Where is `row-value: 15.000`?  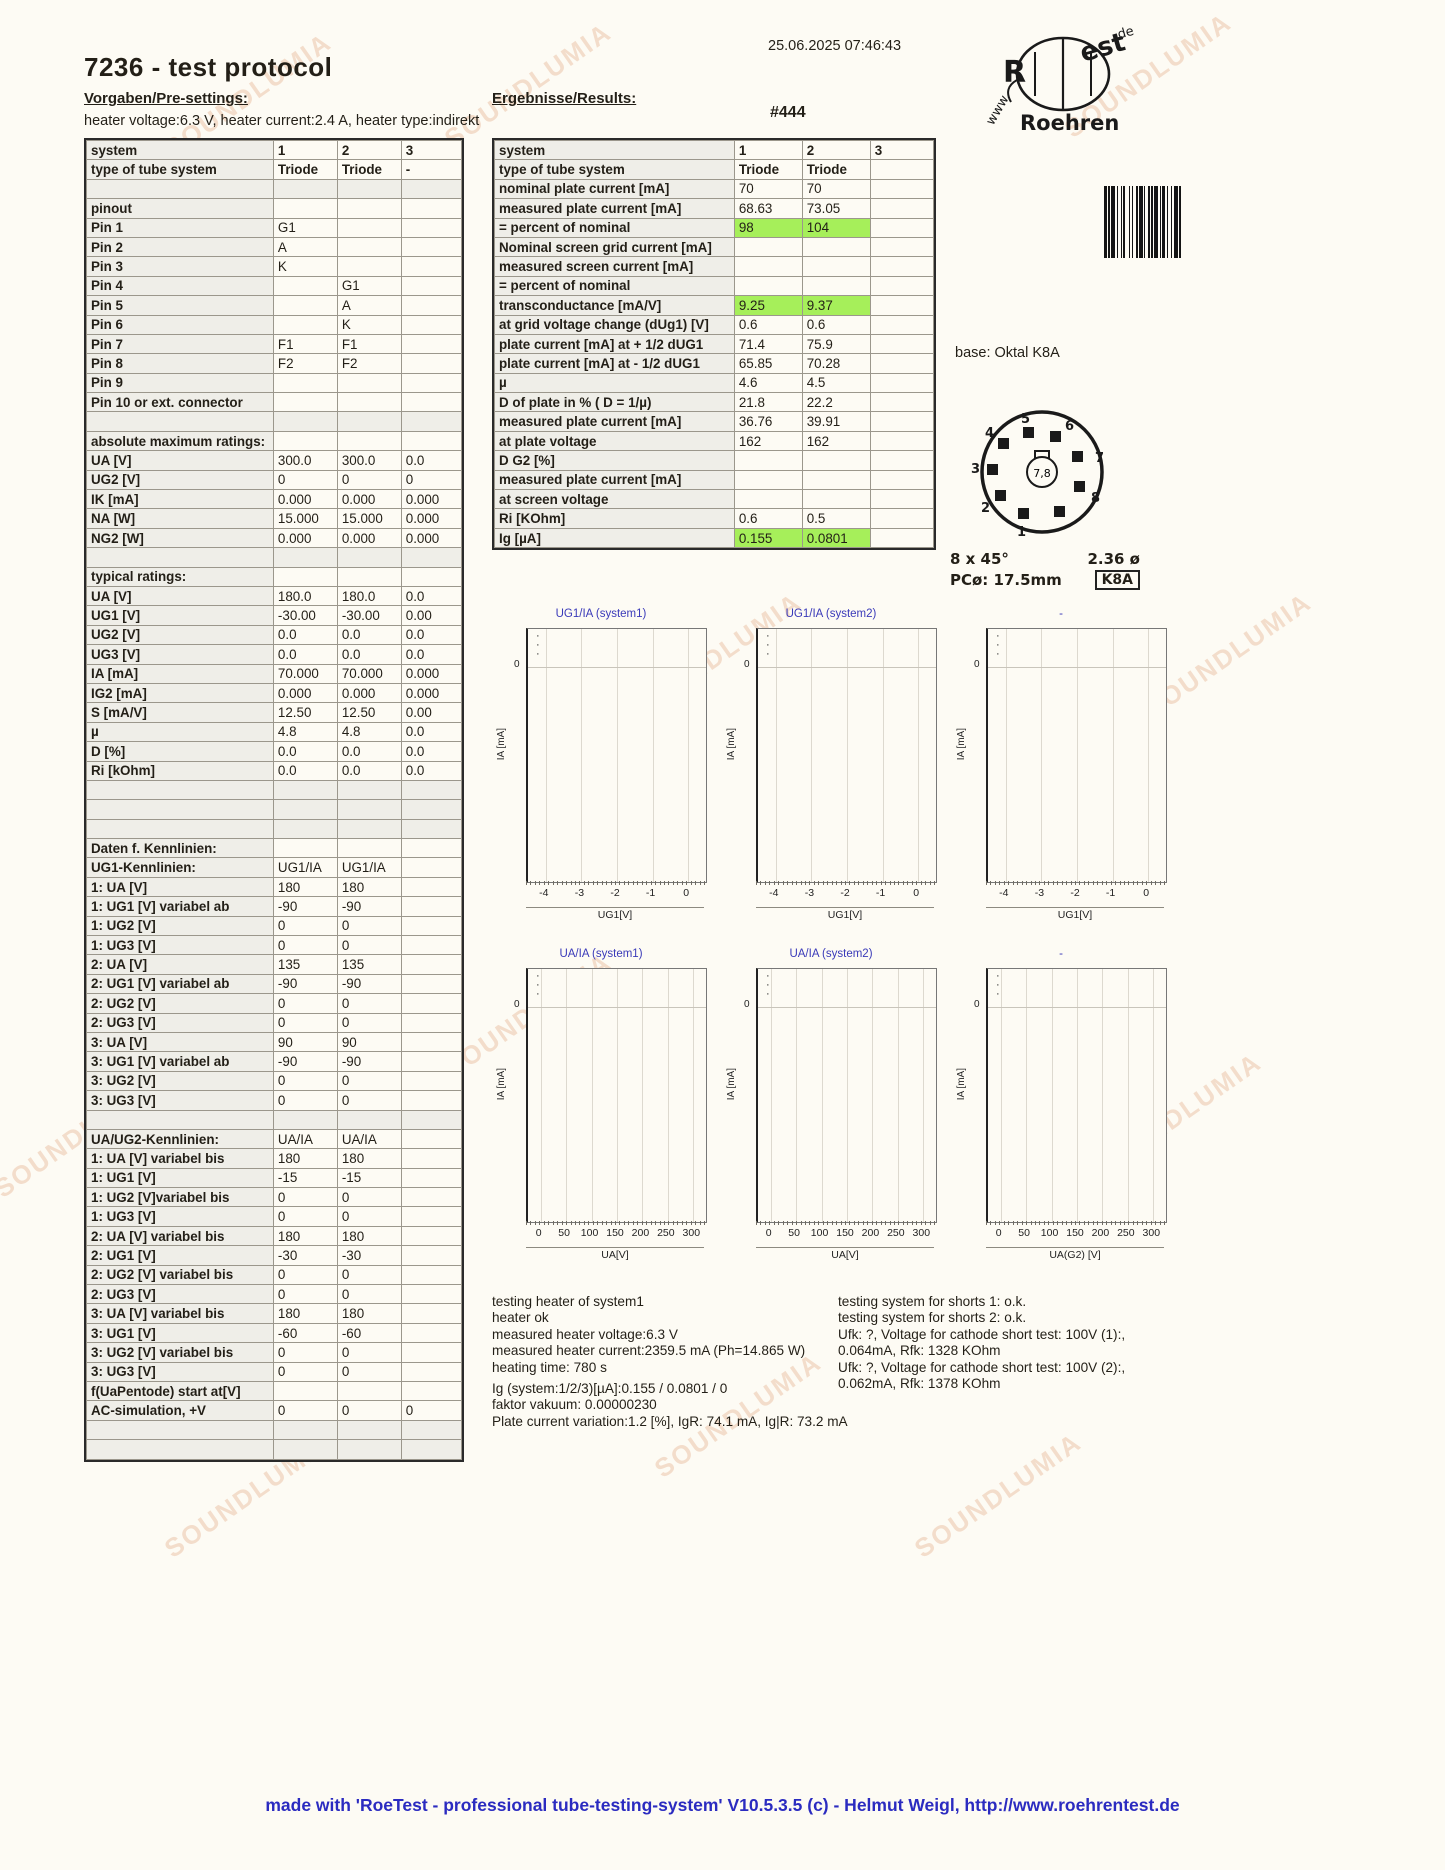 row-value: 15.000 is located at coordinates (305, 518).